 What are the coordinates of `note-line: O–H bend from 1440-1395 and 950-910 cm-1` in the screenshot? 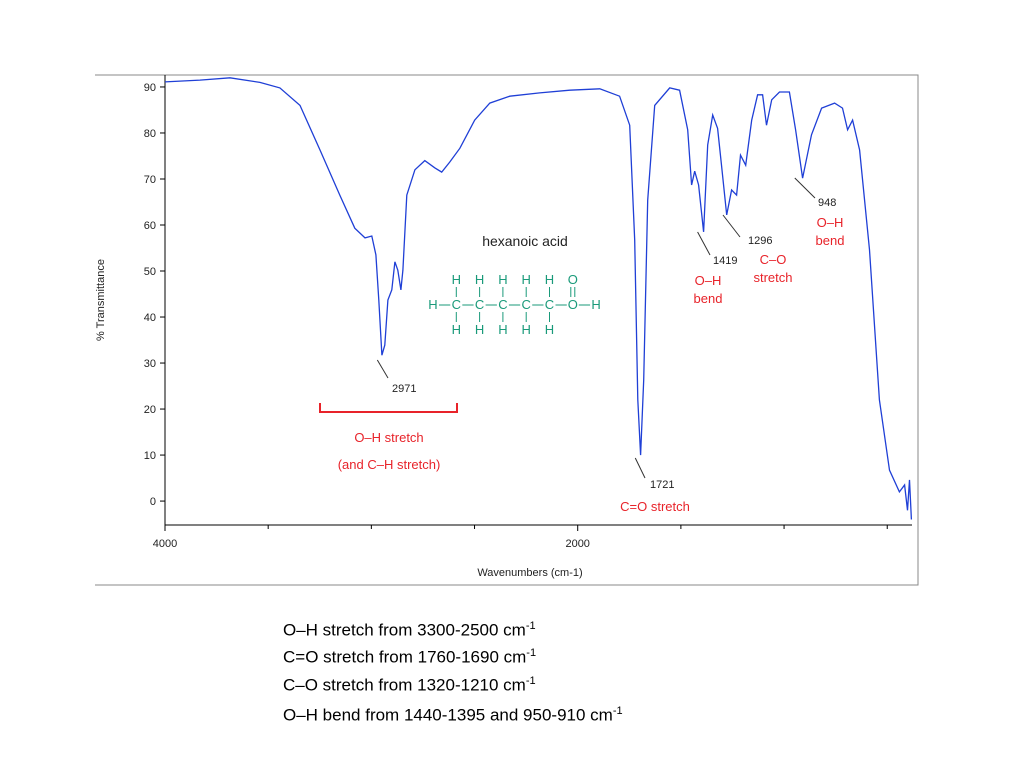 It's located at (453, 715).